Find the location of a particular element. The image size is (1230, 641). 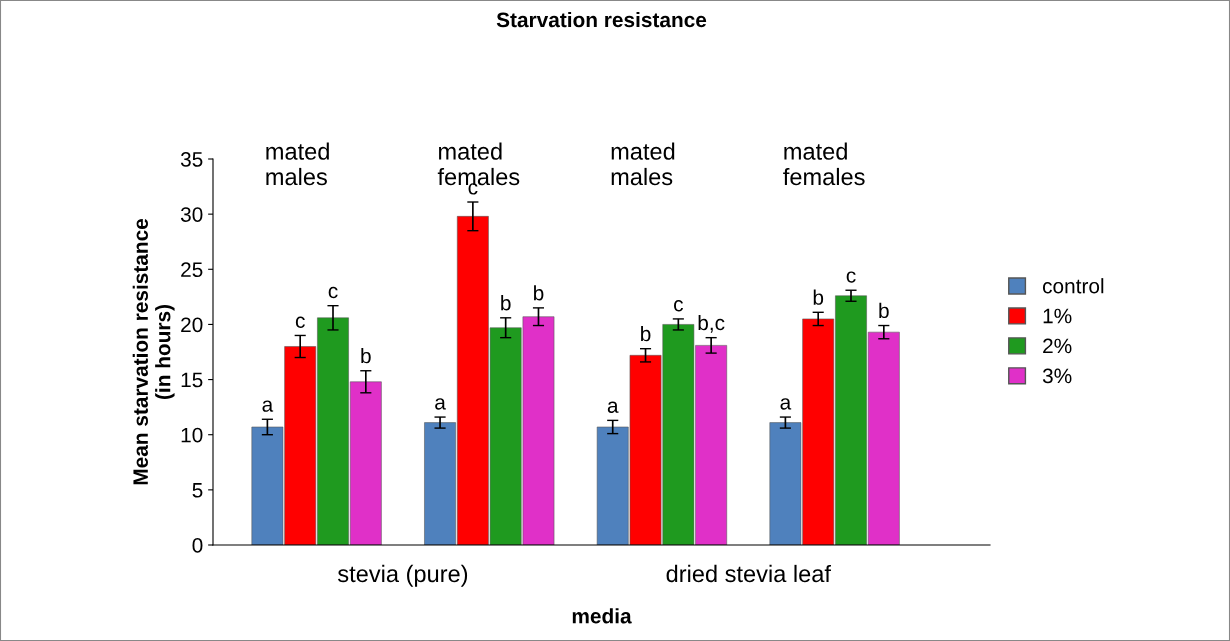

data-label: b,c is located at coordinates (711, 323).